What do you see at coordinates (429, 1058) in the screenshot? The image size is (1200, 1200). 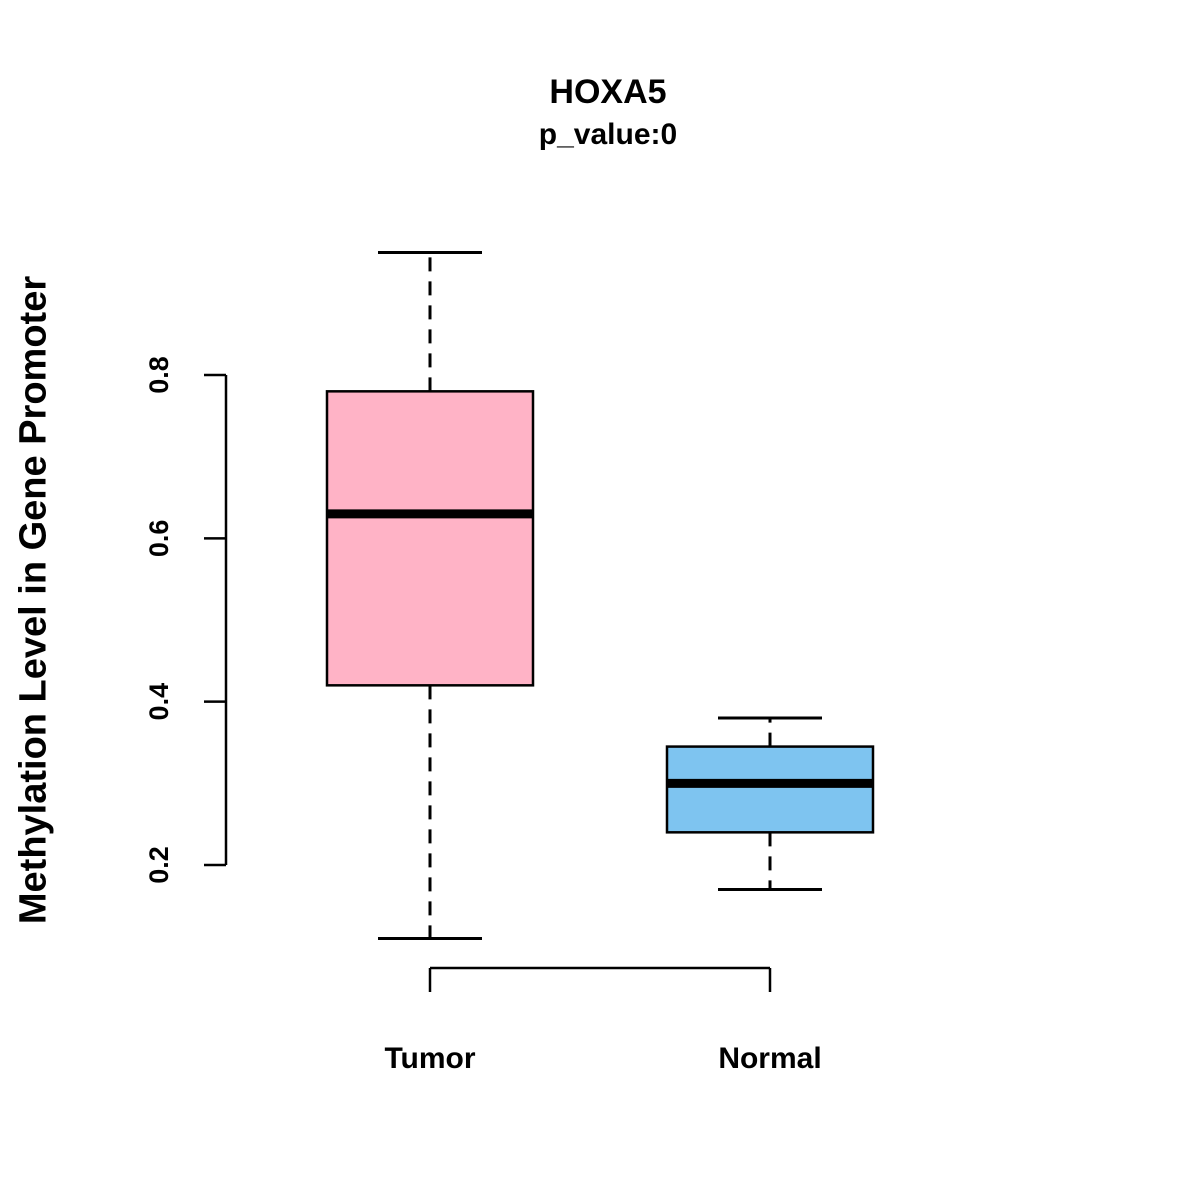 I see `category-label-tumor: Tumor` at bounding box center [429, 1058].